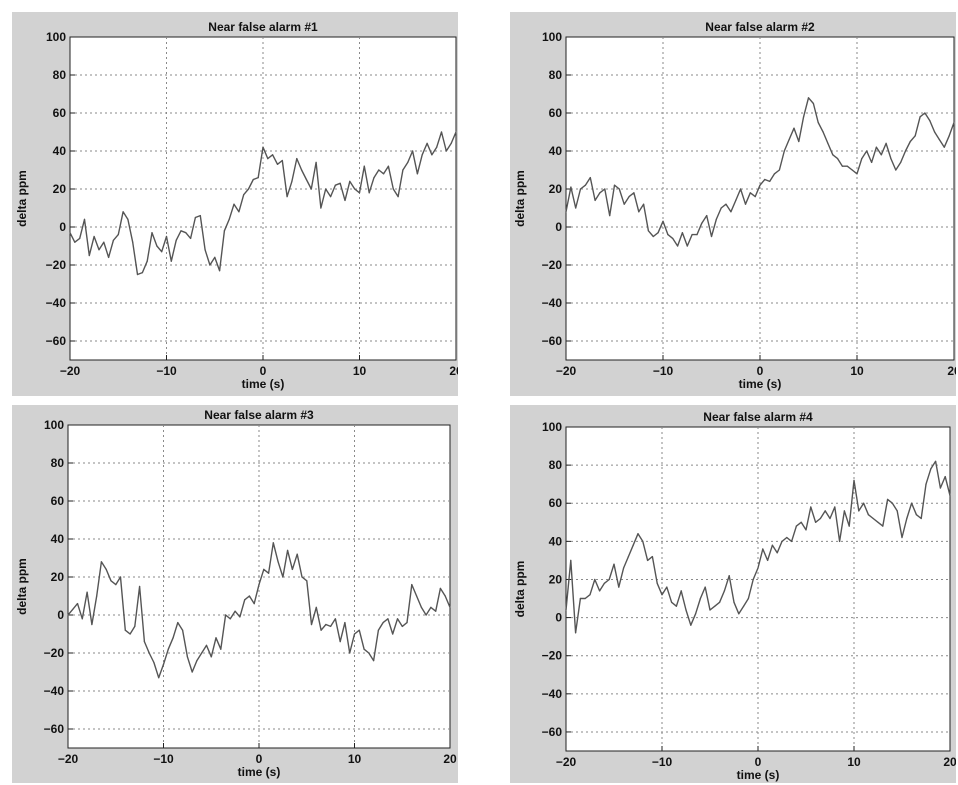  What do you see at coordinates (22, 198) in the screenshot?
I see `y-axis-label: delta ppm` at bounding box center [22, 198].